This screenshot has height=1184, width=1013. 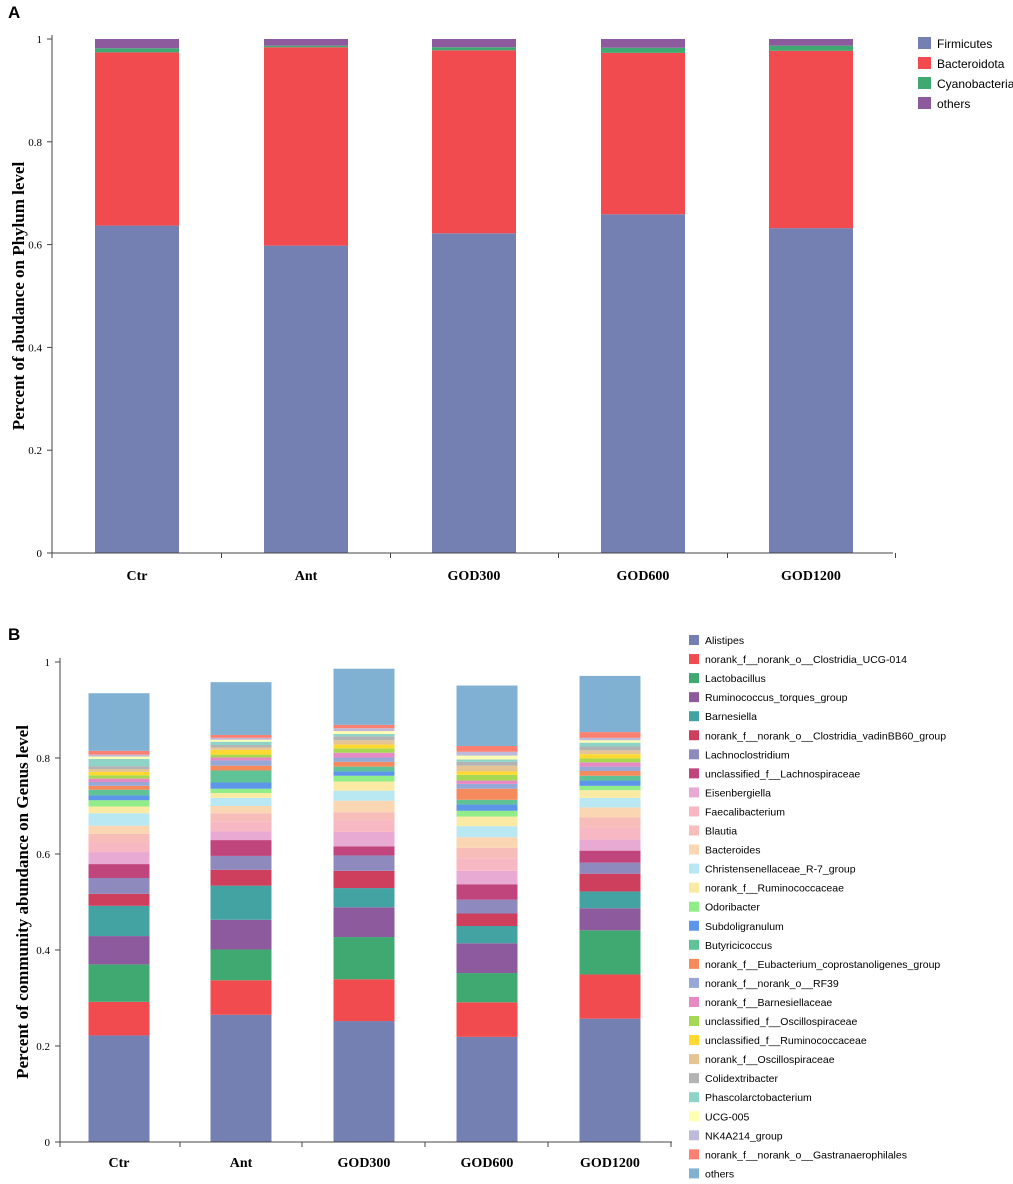 I want to click on legend-label: Bacteroidota, so click(x=971, y=64).